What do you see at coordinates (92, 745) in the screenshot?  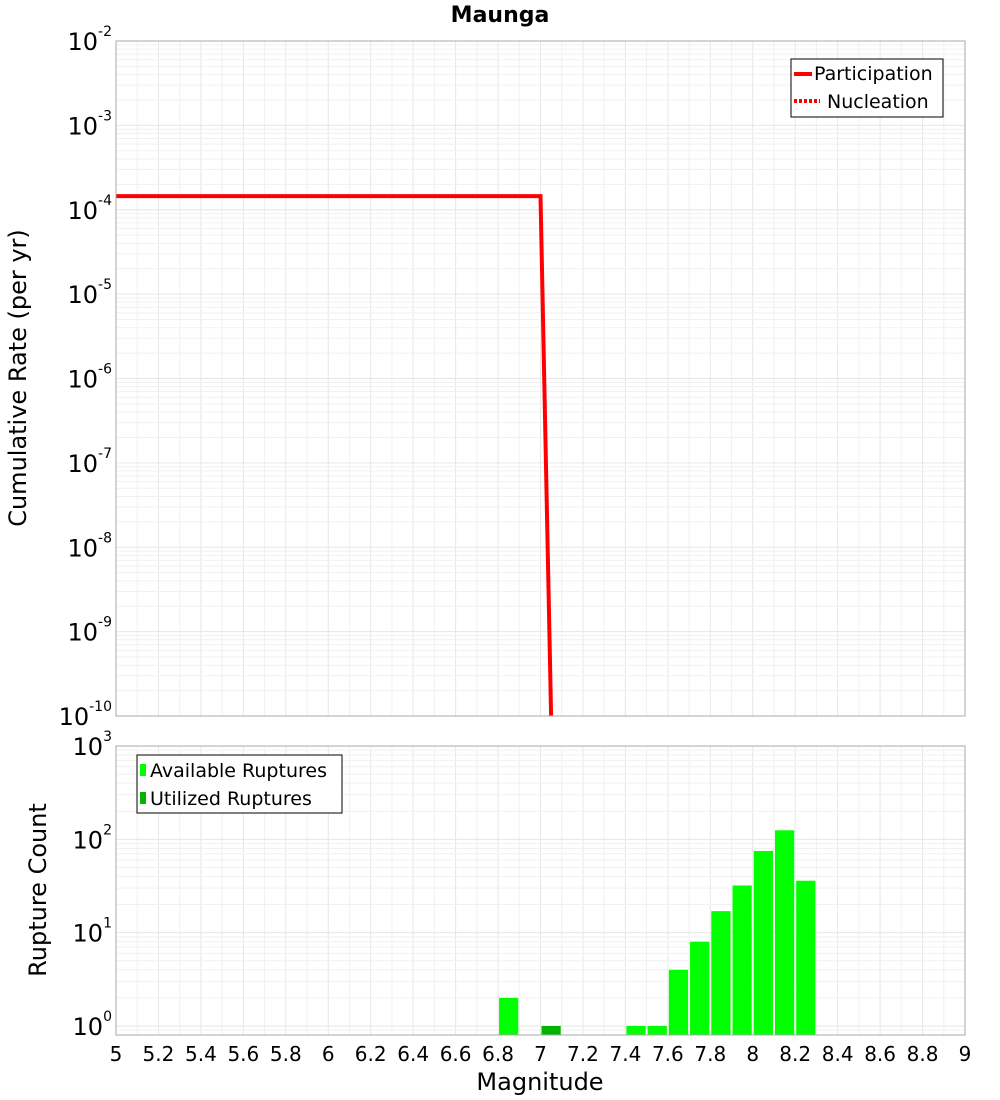 I see `count-y-tick-label: 10³` at bounding box center [92, 745].